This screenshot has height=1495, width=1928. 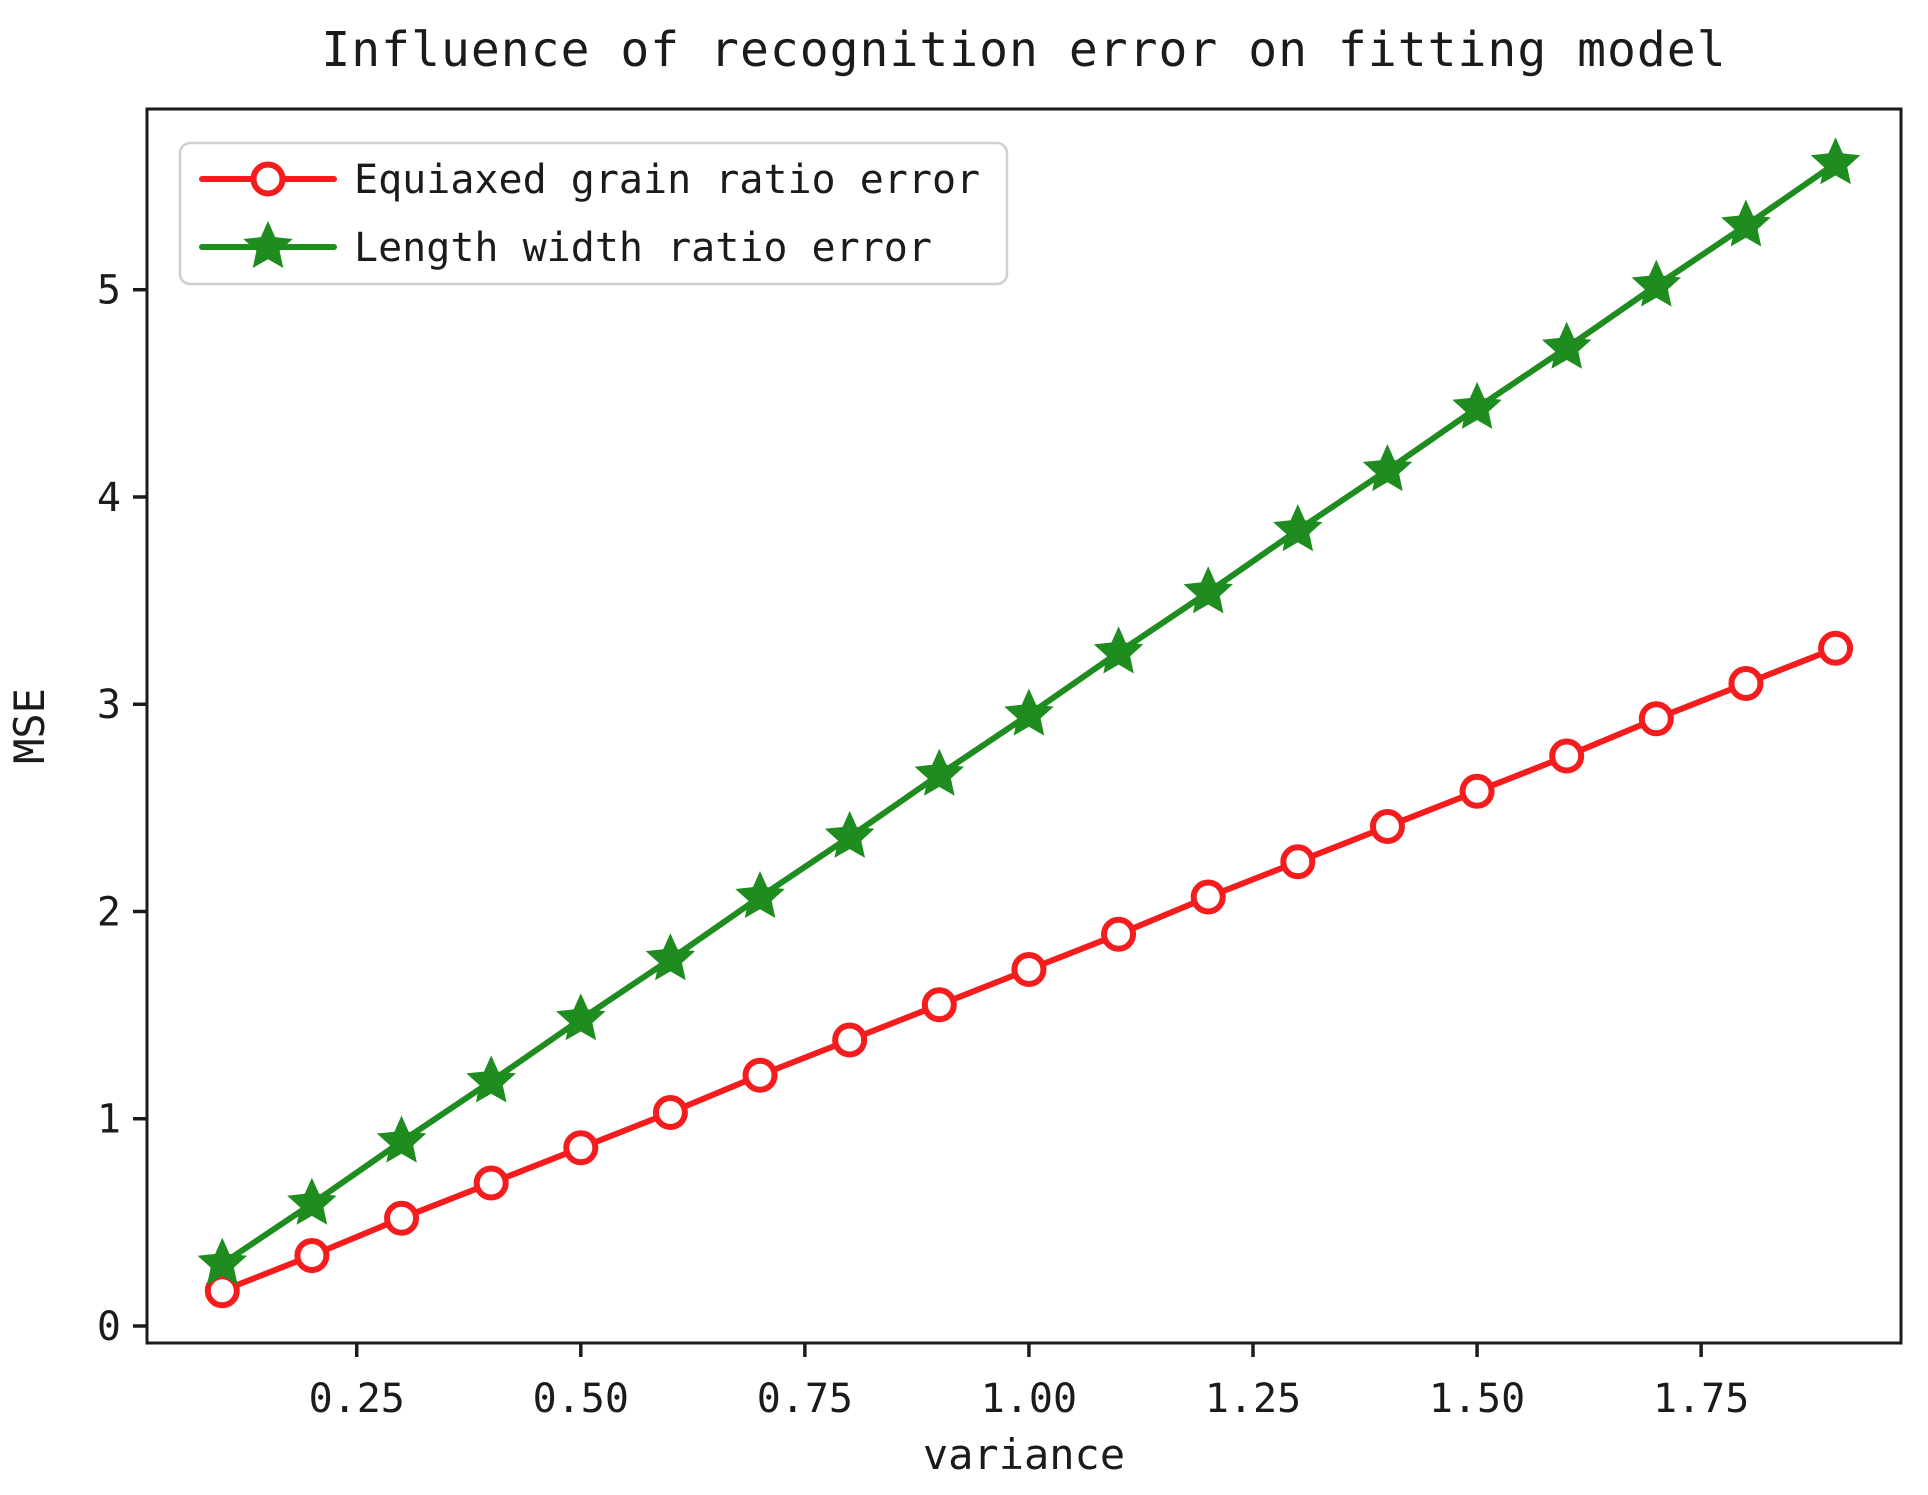 I want to click on x-tick-label: 1.75, so click(x=1701, y=1399).